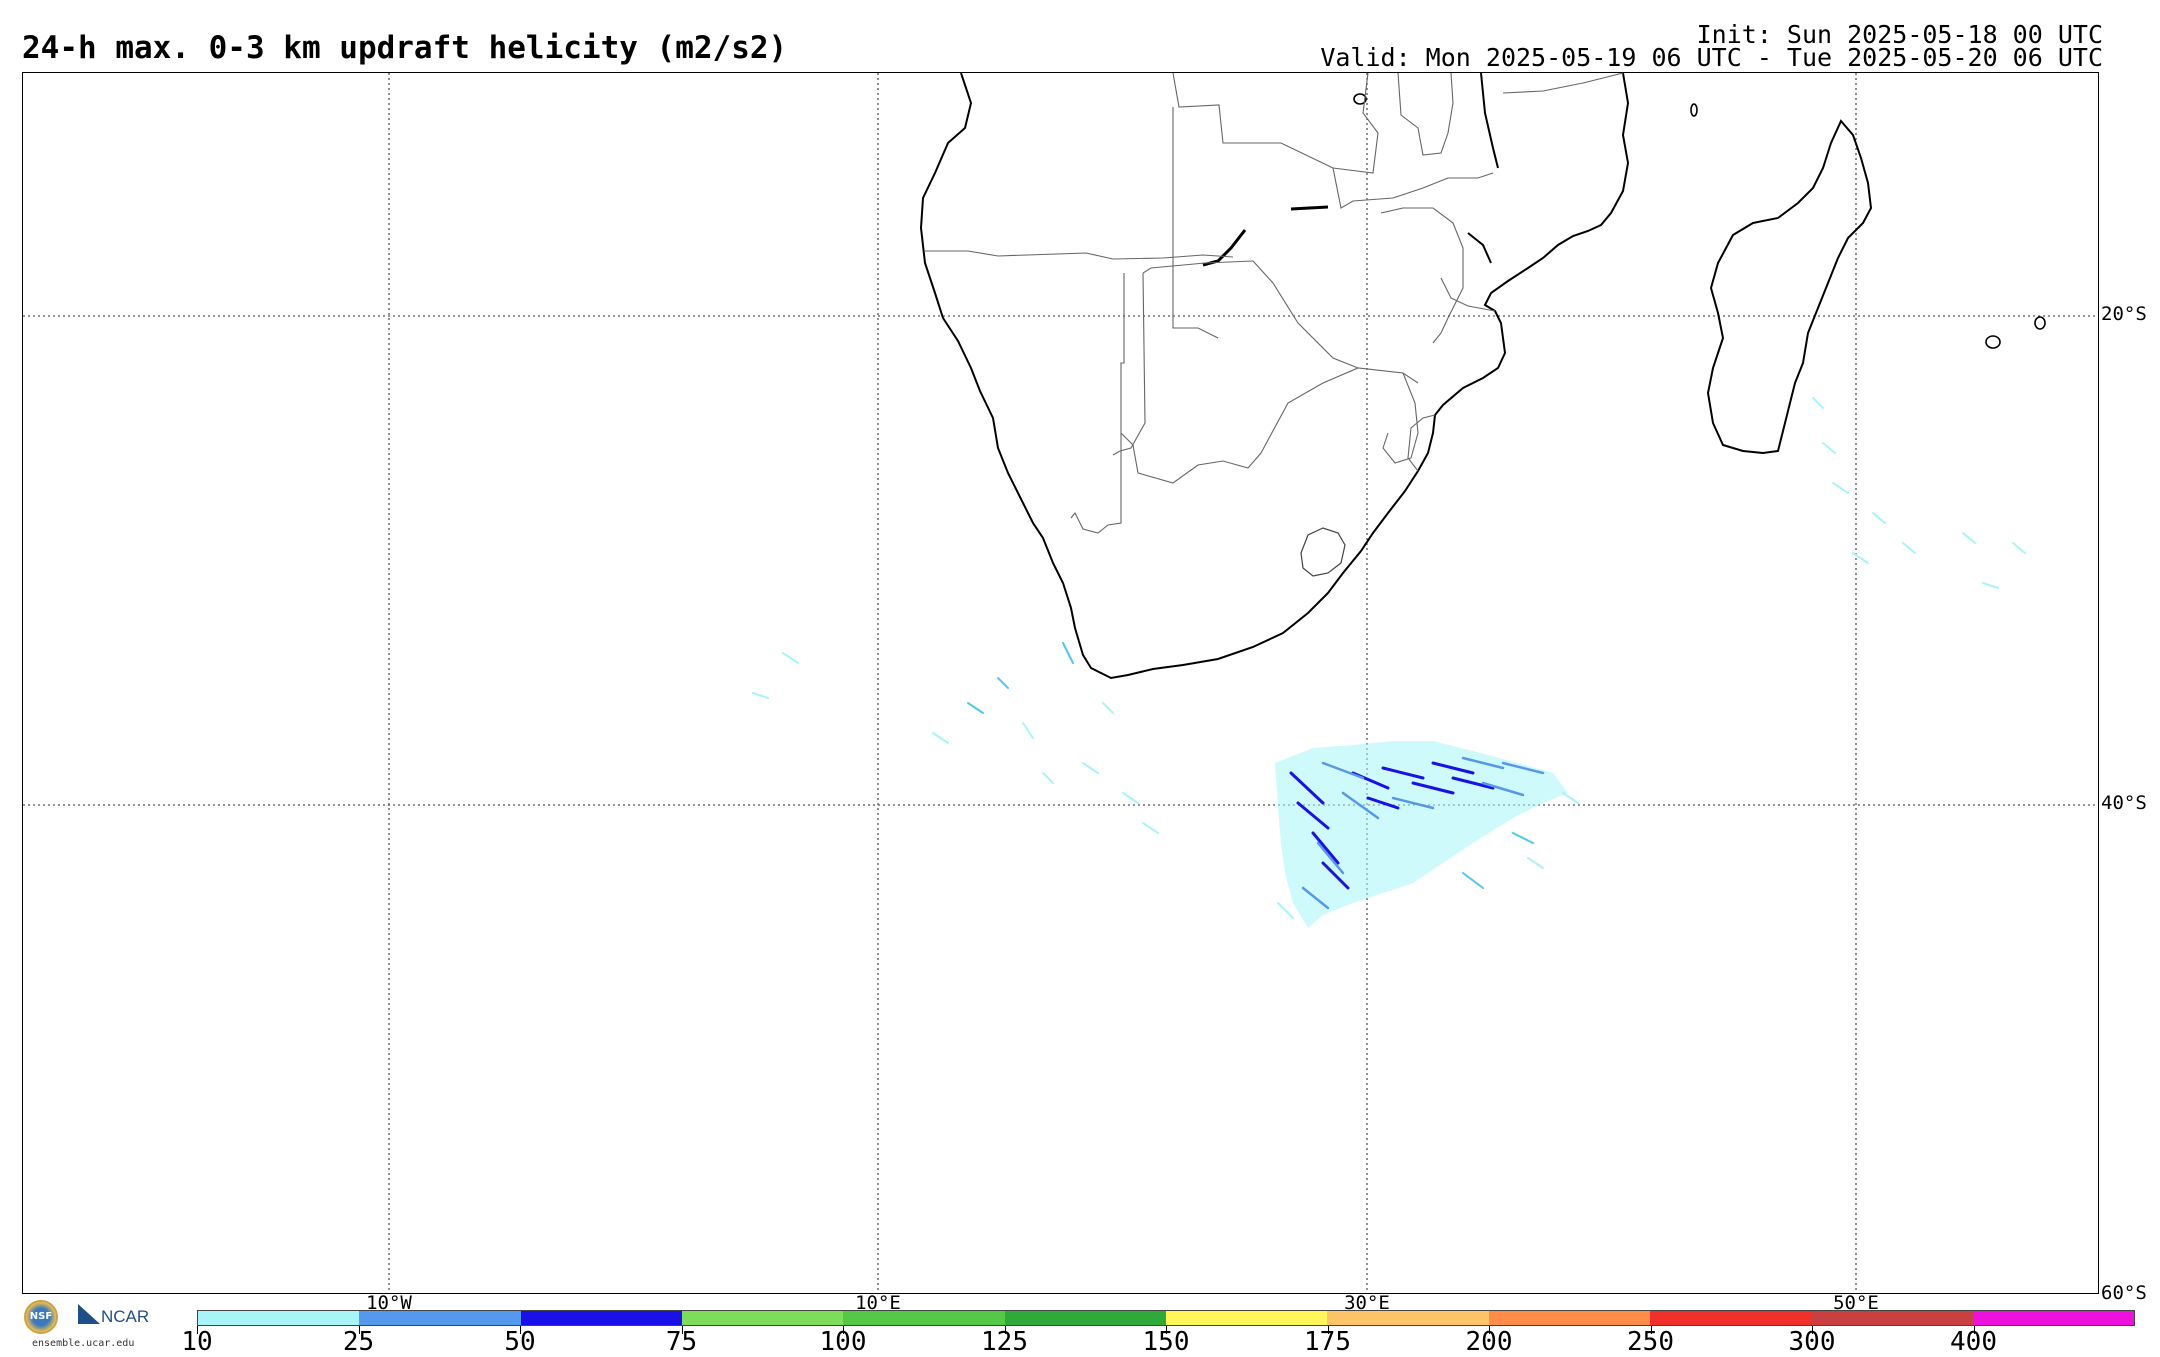 The image size is (2160, 1357). What do you see at coordinates (1650, 1342) in the screenshot?
I see `colorbar-tick-label: 250` at bounding box center [1650, 1342].